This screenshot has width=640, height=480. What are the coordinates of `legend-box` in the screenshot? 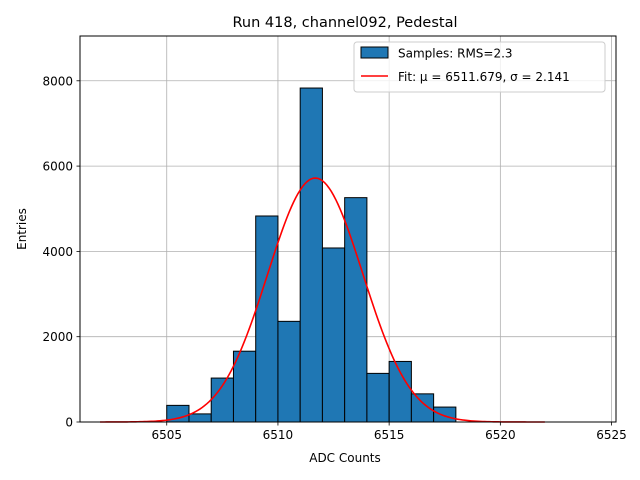 It's located at (479, 67).